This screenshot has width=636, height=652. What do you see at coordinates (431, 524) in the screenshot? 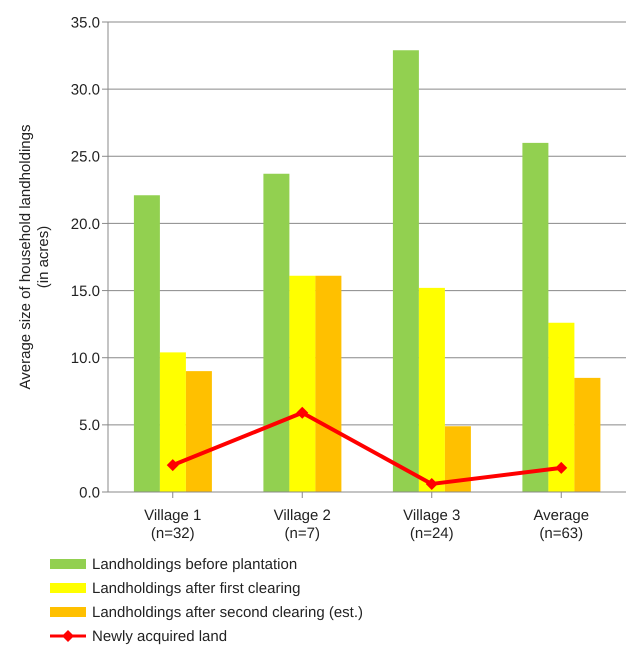
I see `x-tick-label: Village 3 (n=24)` at bounding box center [431, 524].